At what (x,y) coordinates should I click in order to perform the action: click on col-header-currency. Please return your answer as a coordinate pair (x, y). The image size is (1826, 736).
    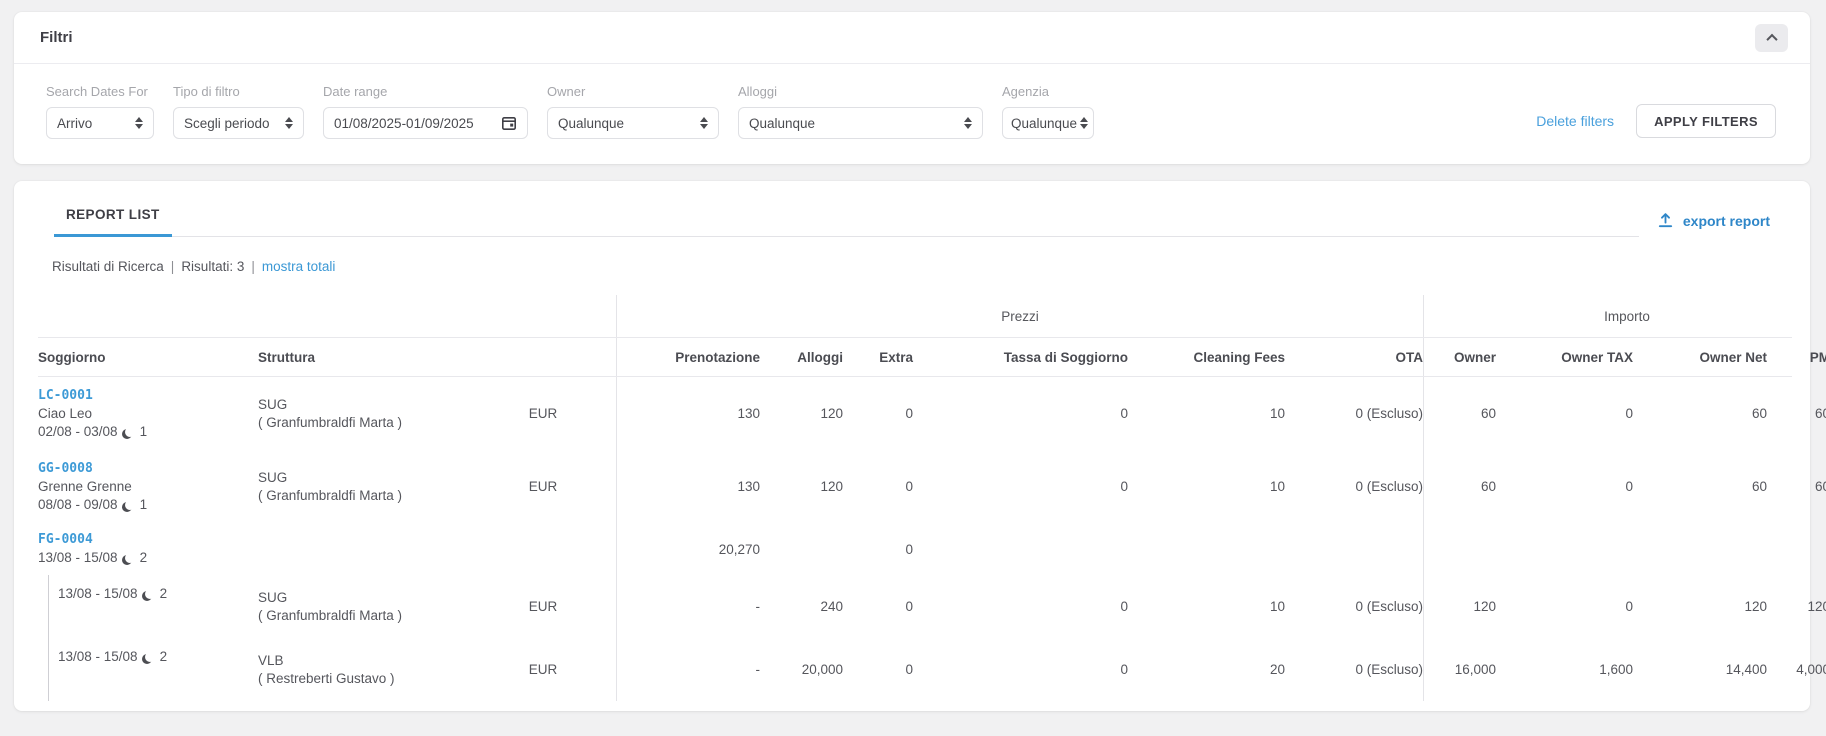
    Looking at the image, I should click on (543, 357).